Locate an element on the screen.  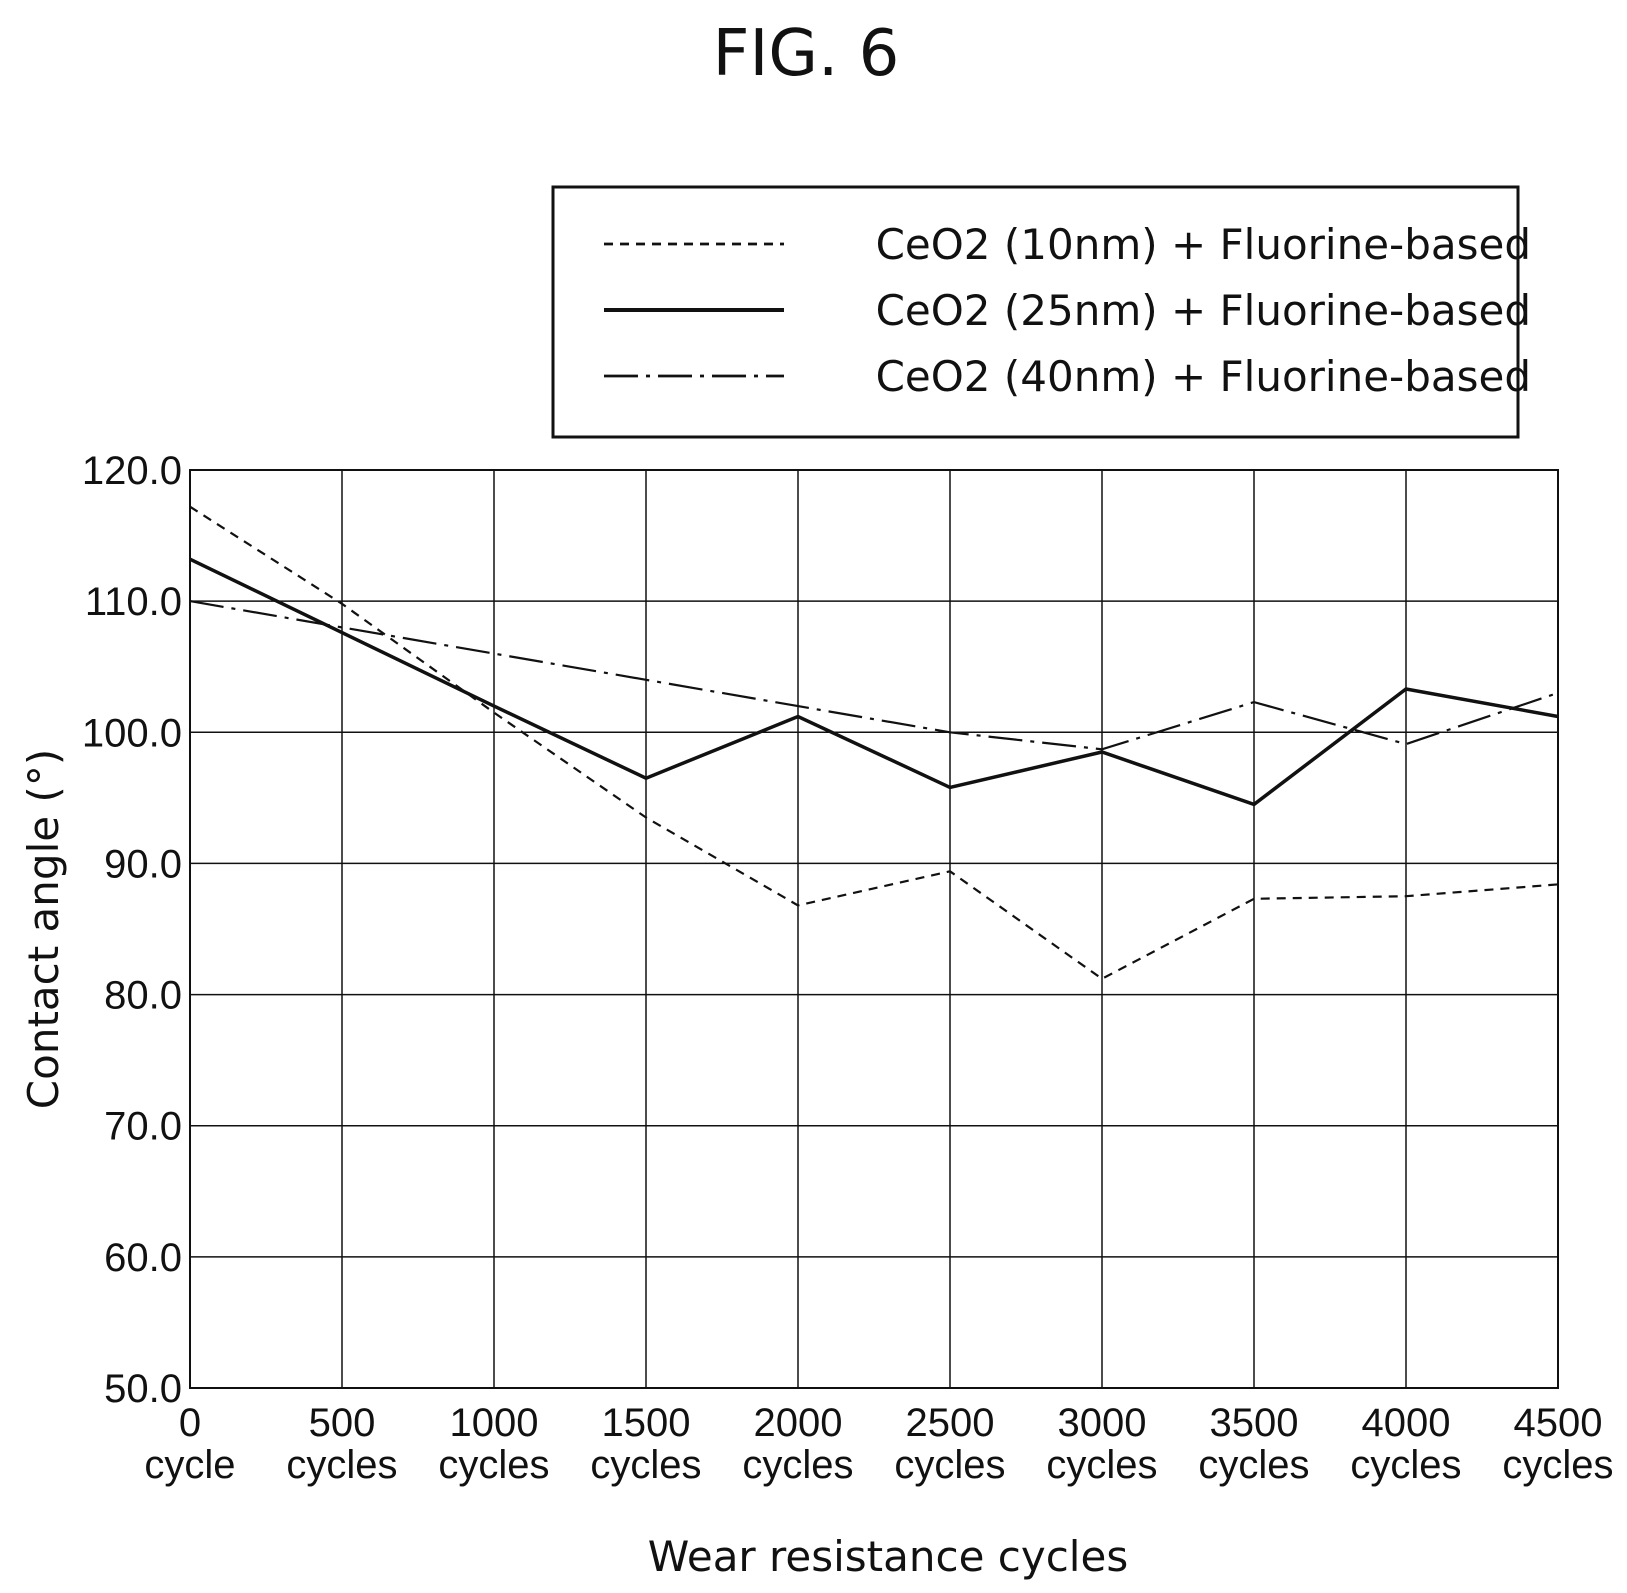
y-tick-label: 100.0 is located at coordinates (132, 733).